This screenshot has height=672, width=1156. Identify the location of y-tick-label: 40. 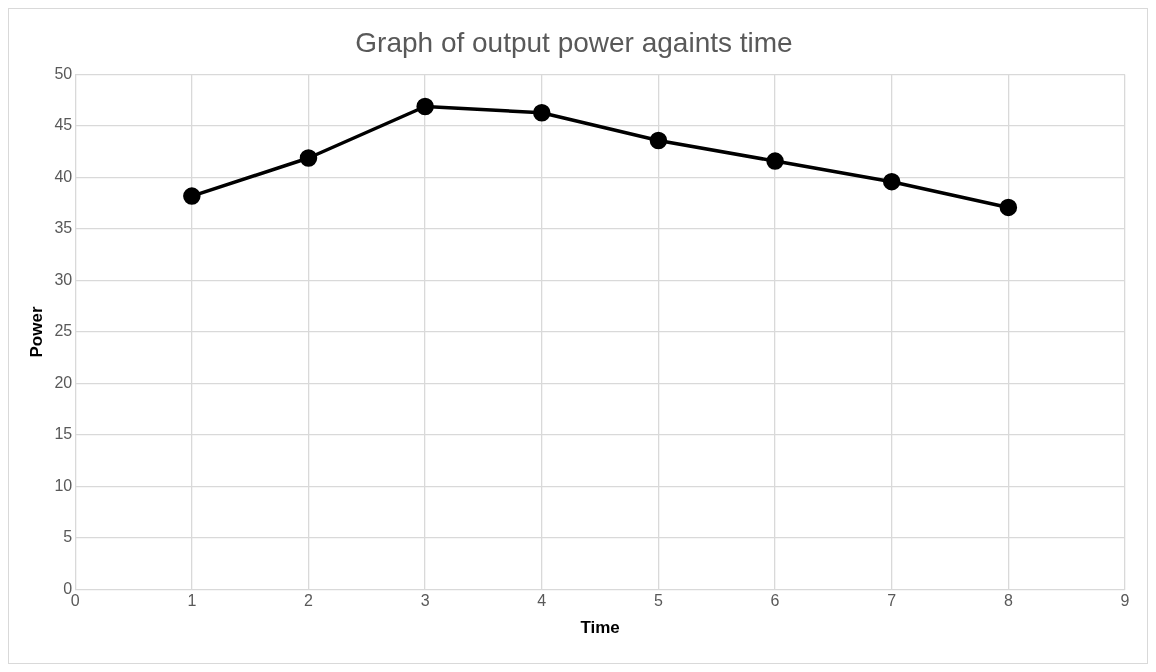
(63, 176).